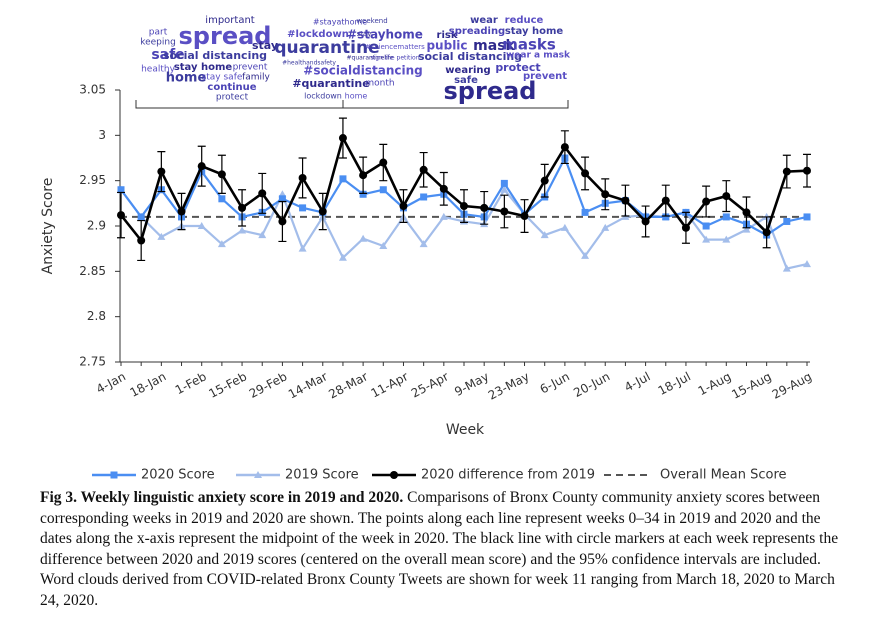  What do you see at coordinates (111, 382) in the screenshot?
I see `x-tick-label: 4-Jan` at bounding box center [111, 382].